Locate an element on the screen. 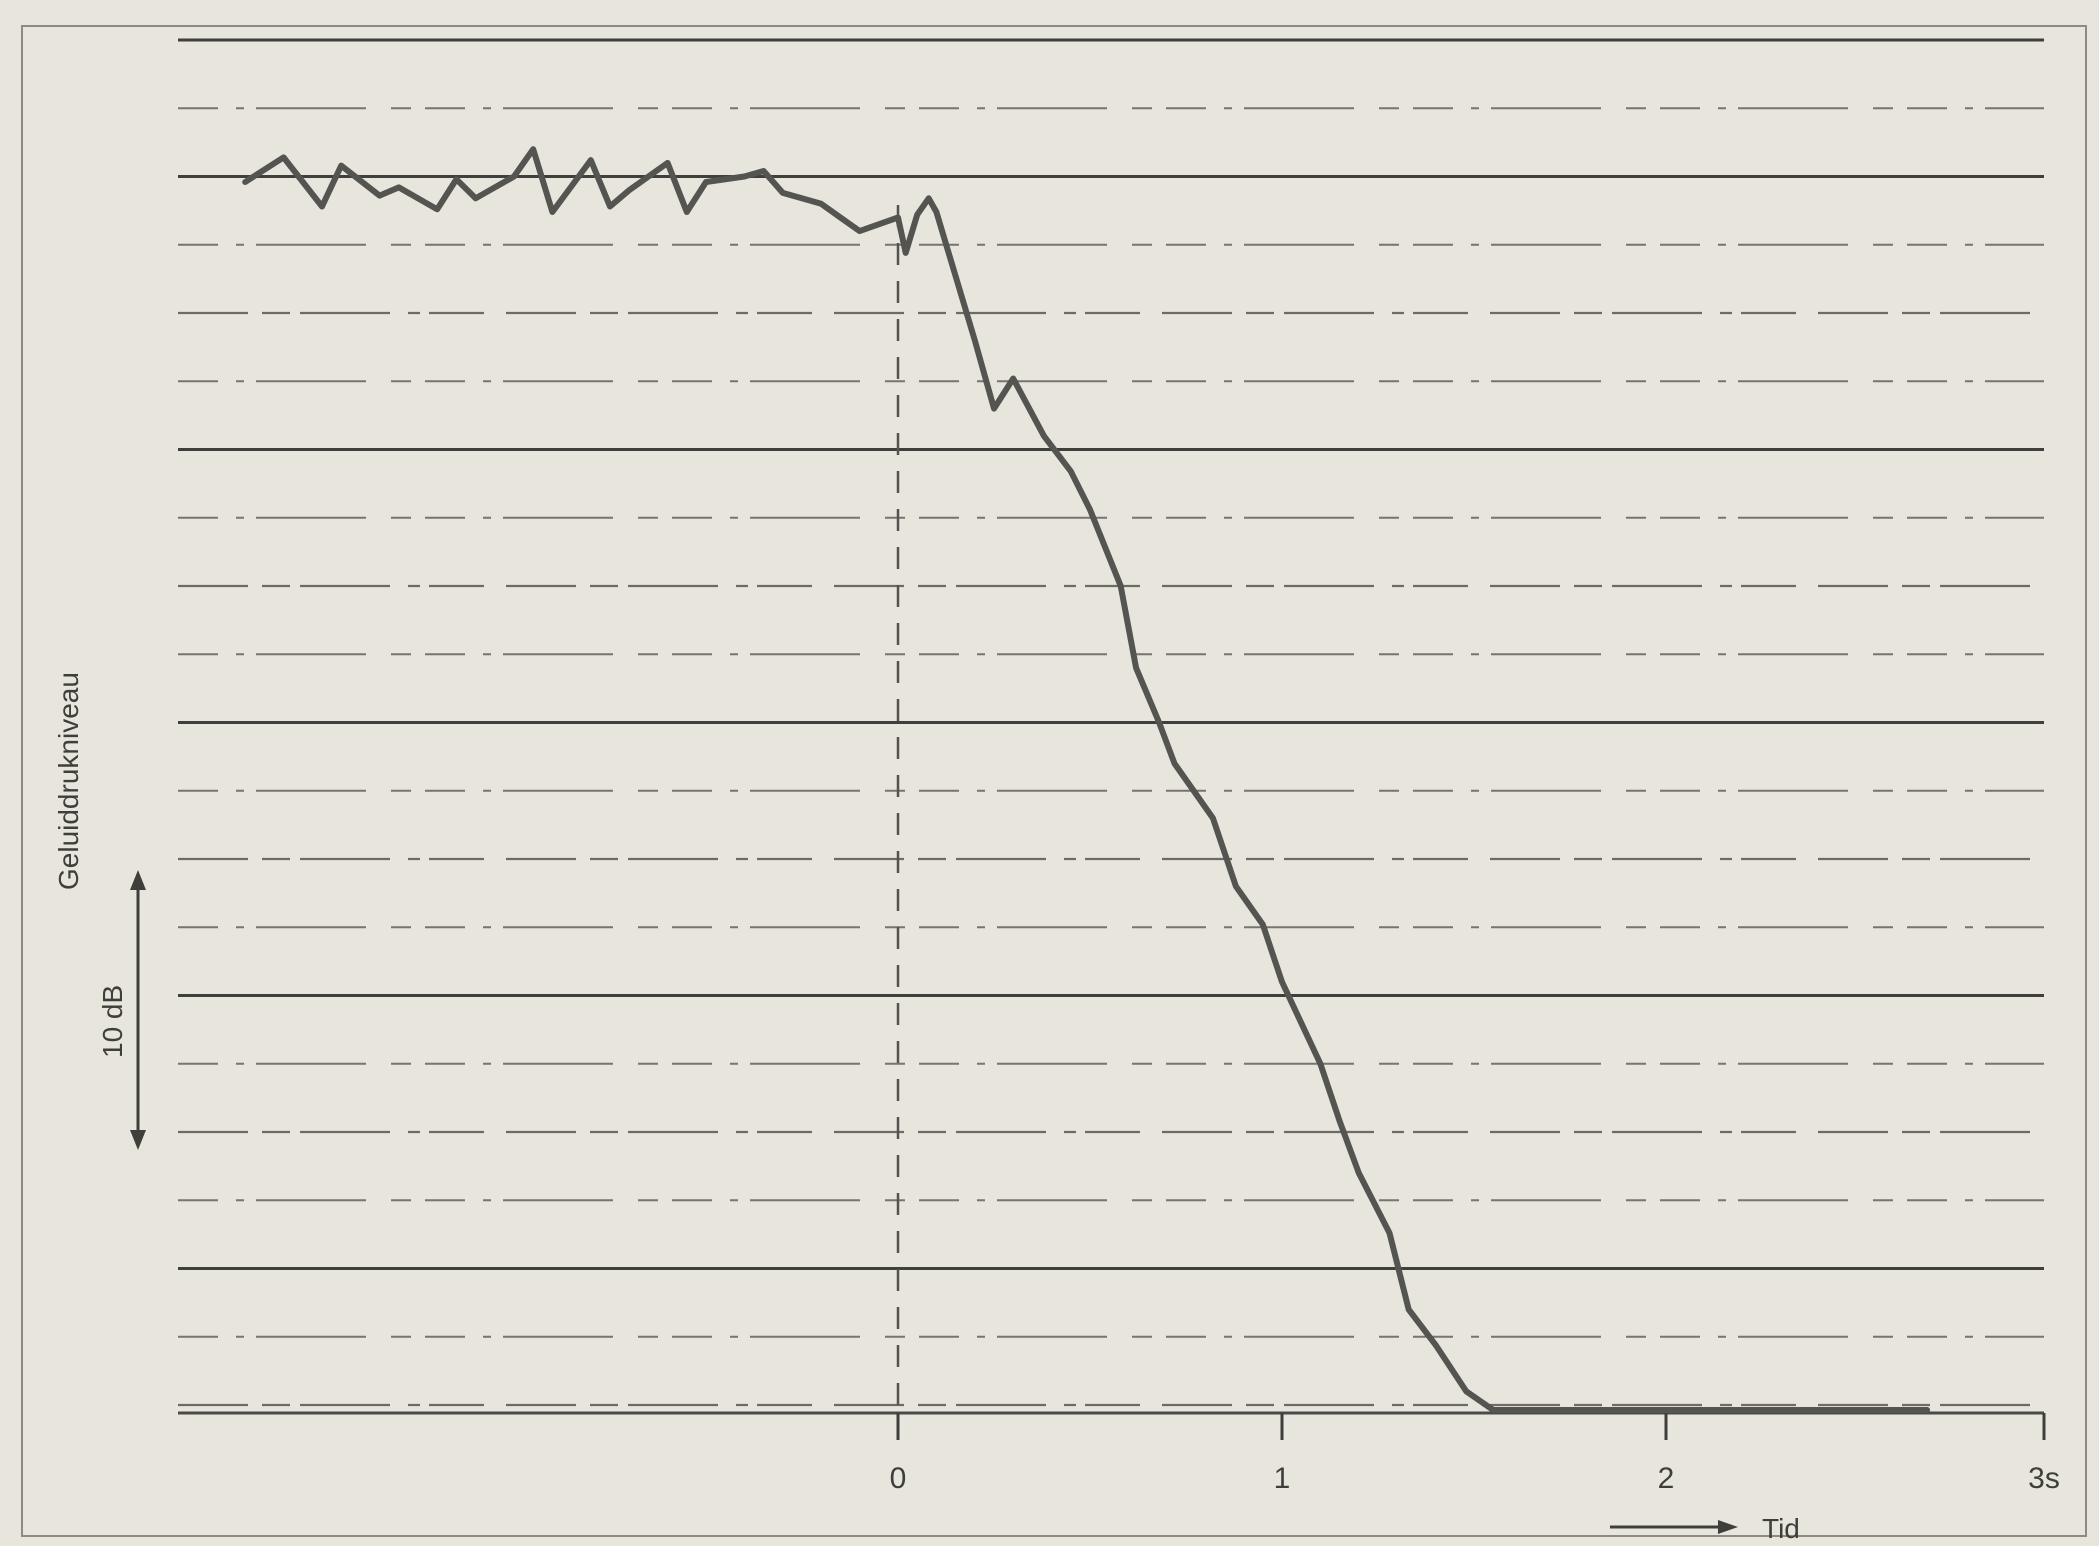 The image size is (2099, 1546). x-tick-label: 0 is located at coordinates (898, 1478).